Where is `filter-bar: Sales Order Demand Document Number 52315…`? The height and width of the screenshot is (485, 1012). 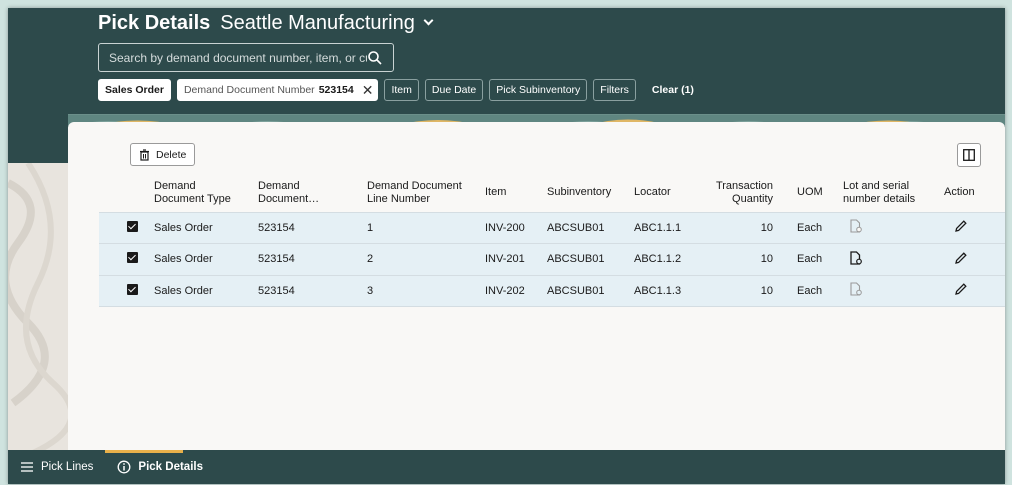
filter-bar: Sales Order Demand Document Number 52315… is located at coordinates (396, 90).